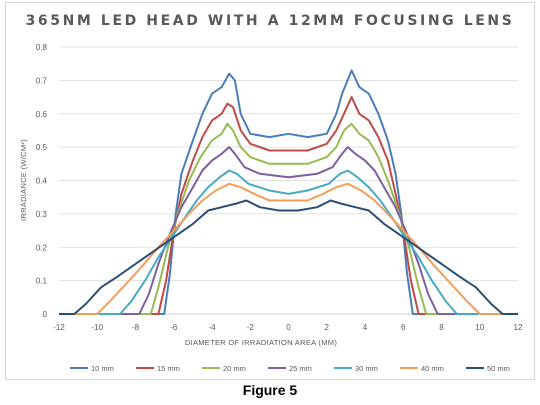 The image size is (540, 405). I want to click on legend-item: 30 mm, so click(356, 368).